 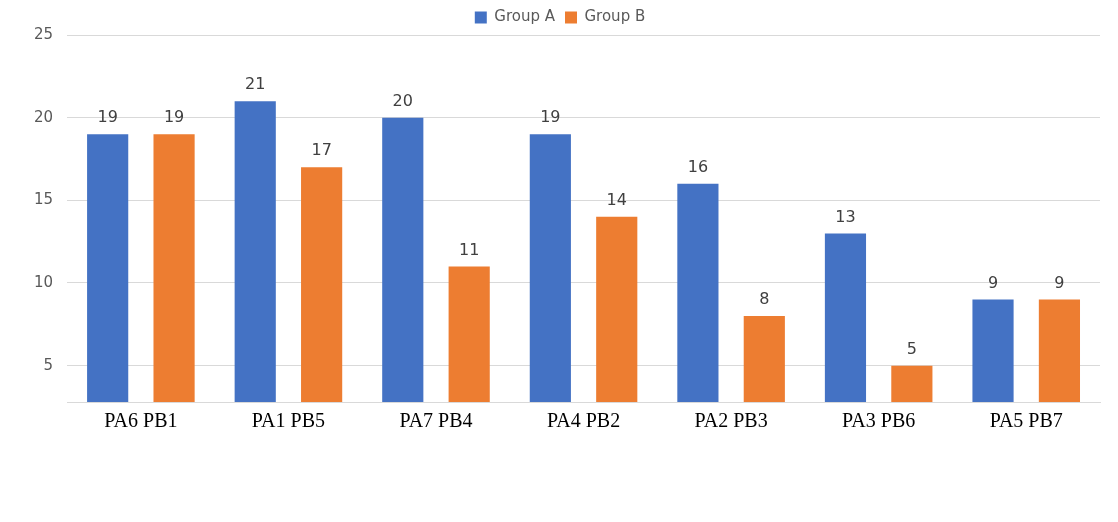 I want to click on data-label: 20, so click(x=402, y=100).